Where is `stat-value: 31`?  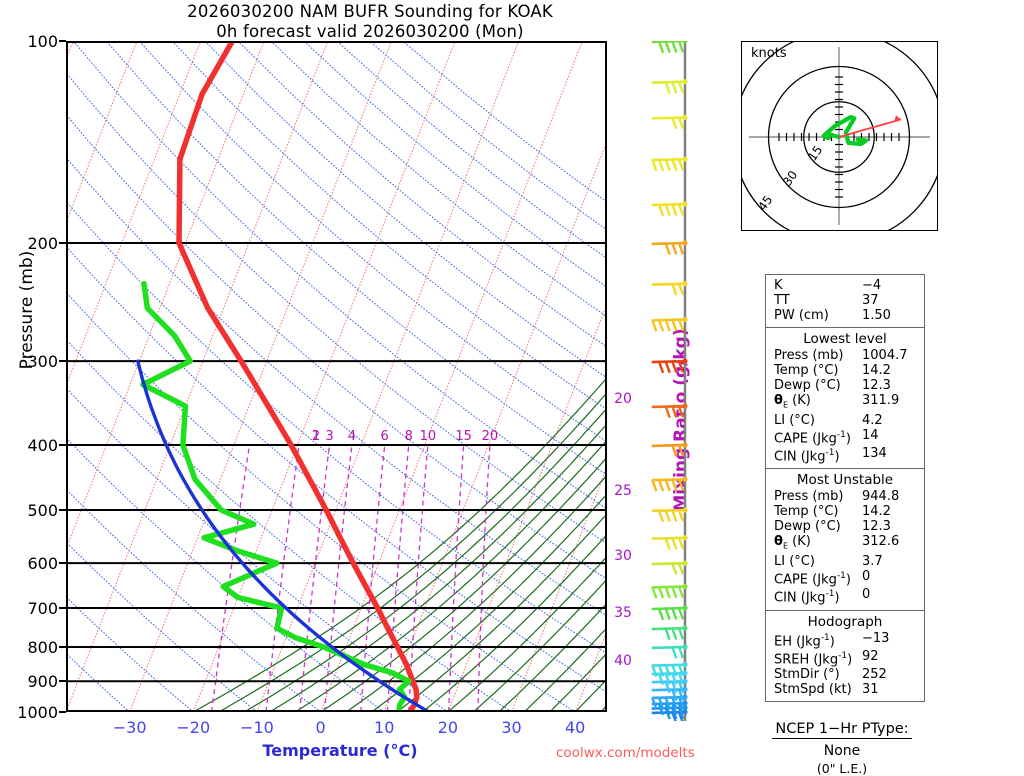
stat-value: 31 is located at coordinates (870, 690).